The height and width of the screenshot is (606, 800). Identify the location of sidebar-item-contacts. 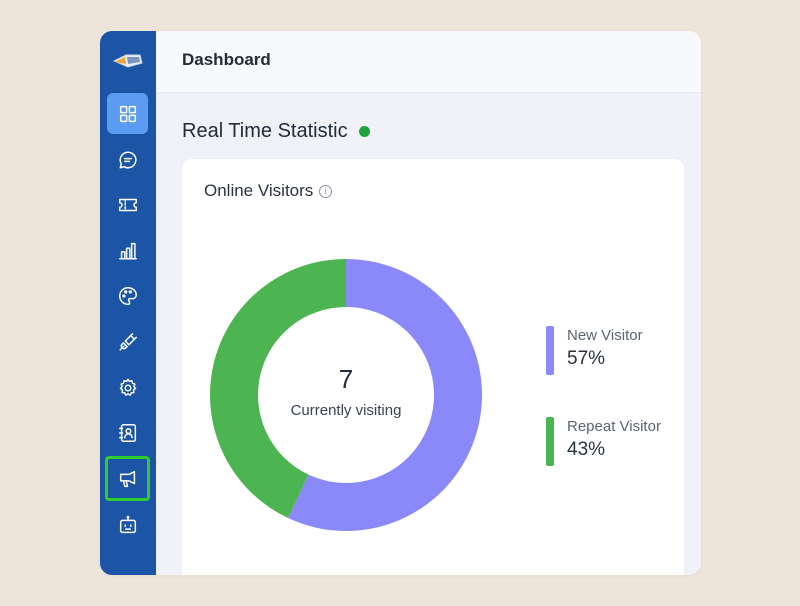
(127, 432).